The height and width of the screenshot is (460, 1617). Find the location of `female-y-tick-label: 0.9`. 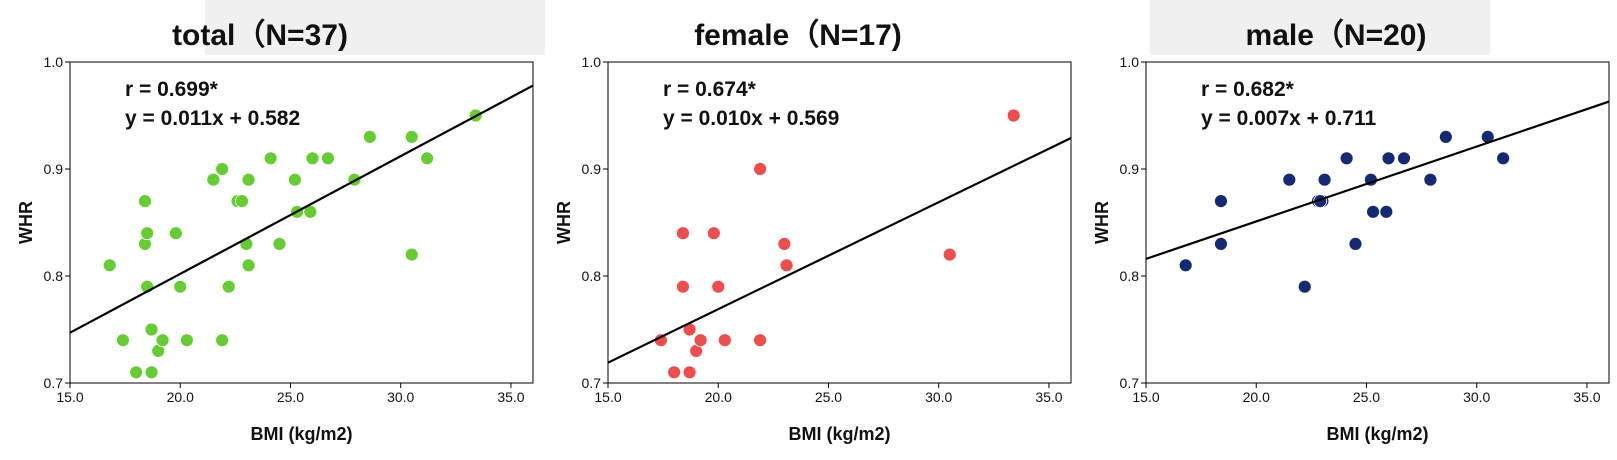

female-y-tick-label: 0.9 is located at coordinates (592, 169).